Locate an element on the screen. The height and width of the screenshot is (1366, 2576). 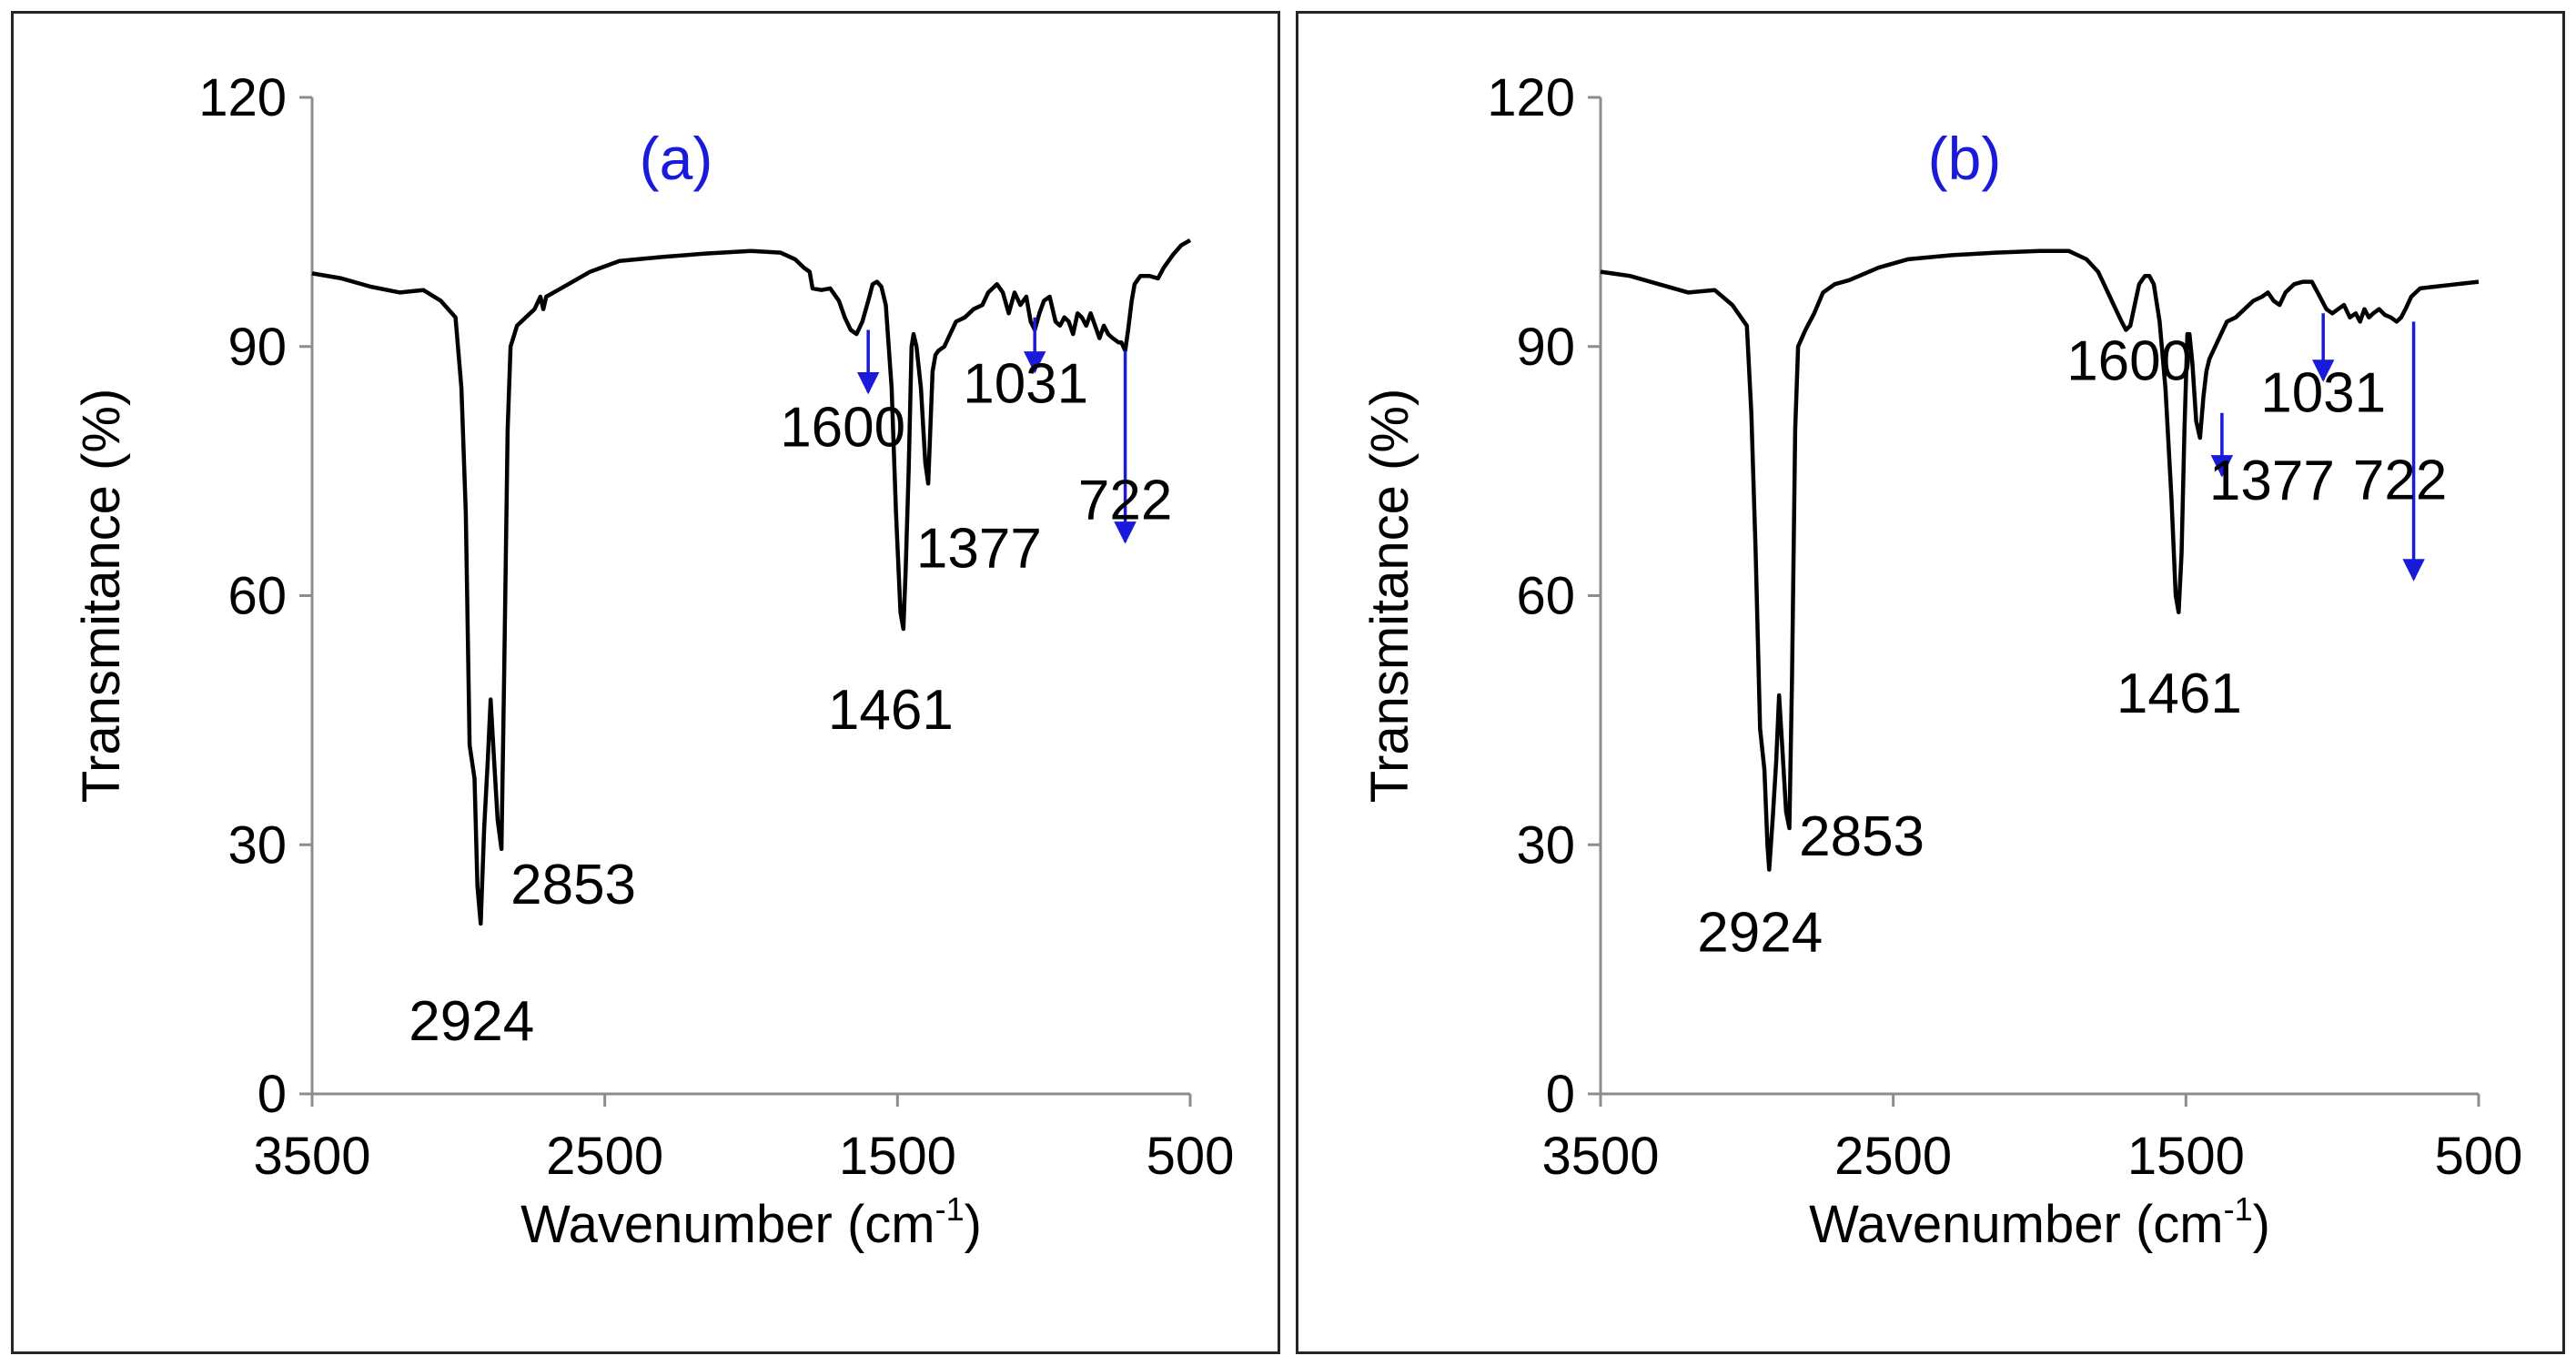
panel-title: (b) is located at coordinates (1965, 158).